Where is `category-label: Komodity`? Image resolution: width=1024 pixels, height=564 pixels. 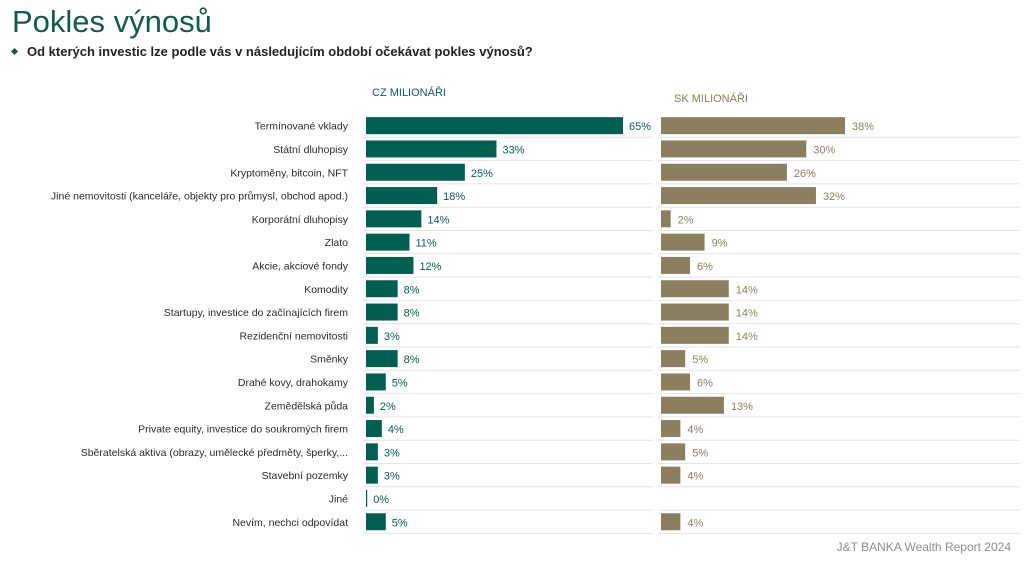 category-label: Komodity is located at coordinates (326, 290).